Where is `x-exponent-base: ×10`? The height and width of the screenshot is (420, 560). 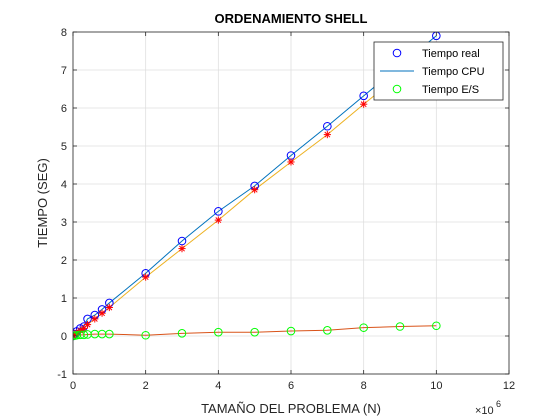
x-exponent-base: ×10 is located at coordinates (484, 411).